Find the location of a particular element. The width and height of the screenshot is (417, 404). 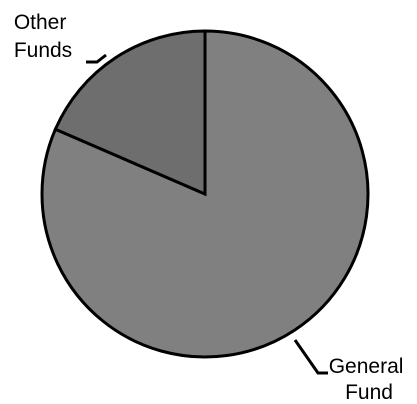

label-other-funds: Other Funds is located at coordinates (43, 36).